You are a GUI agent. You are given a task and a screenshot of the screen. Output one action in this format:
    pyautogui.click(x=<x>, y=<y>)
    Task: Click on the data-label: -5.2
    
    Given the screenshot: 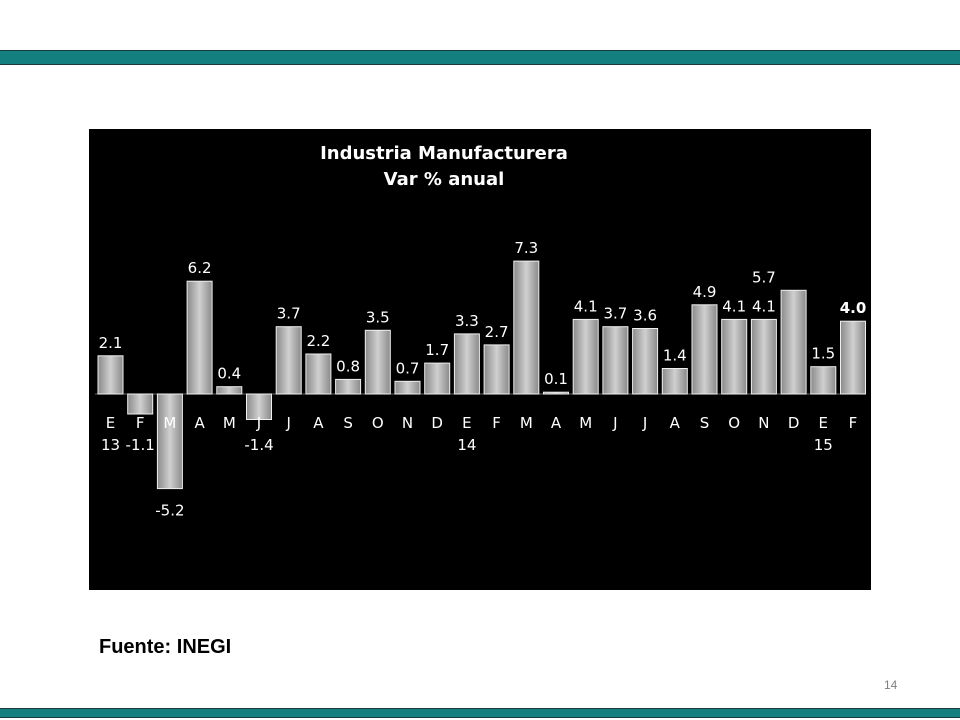 What is the action you would take?
    pyautogui.click(x=169, y=511)
    